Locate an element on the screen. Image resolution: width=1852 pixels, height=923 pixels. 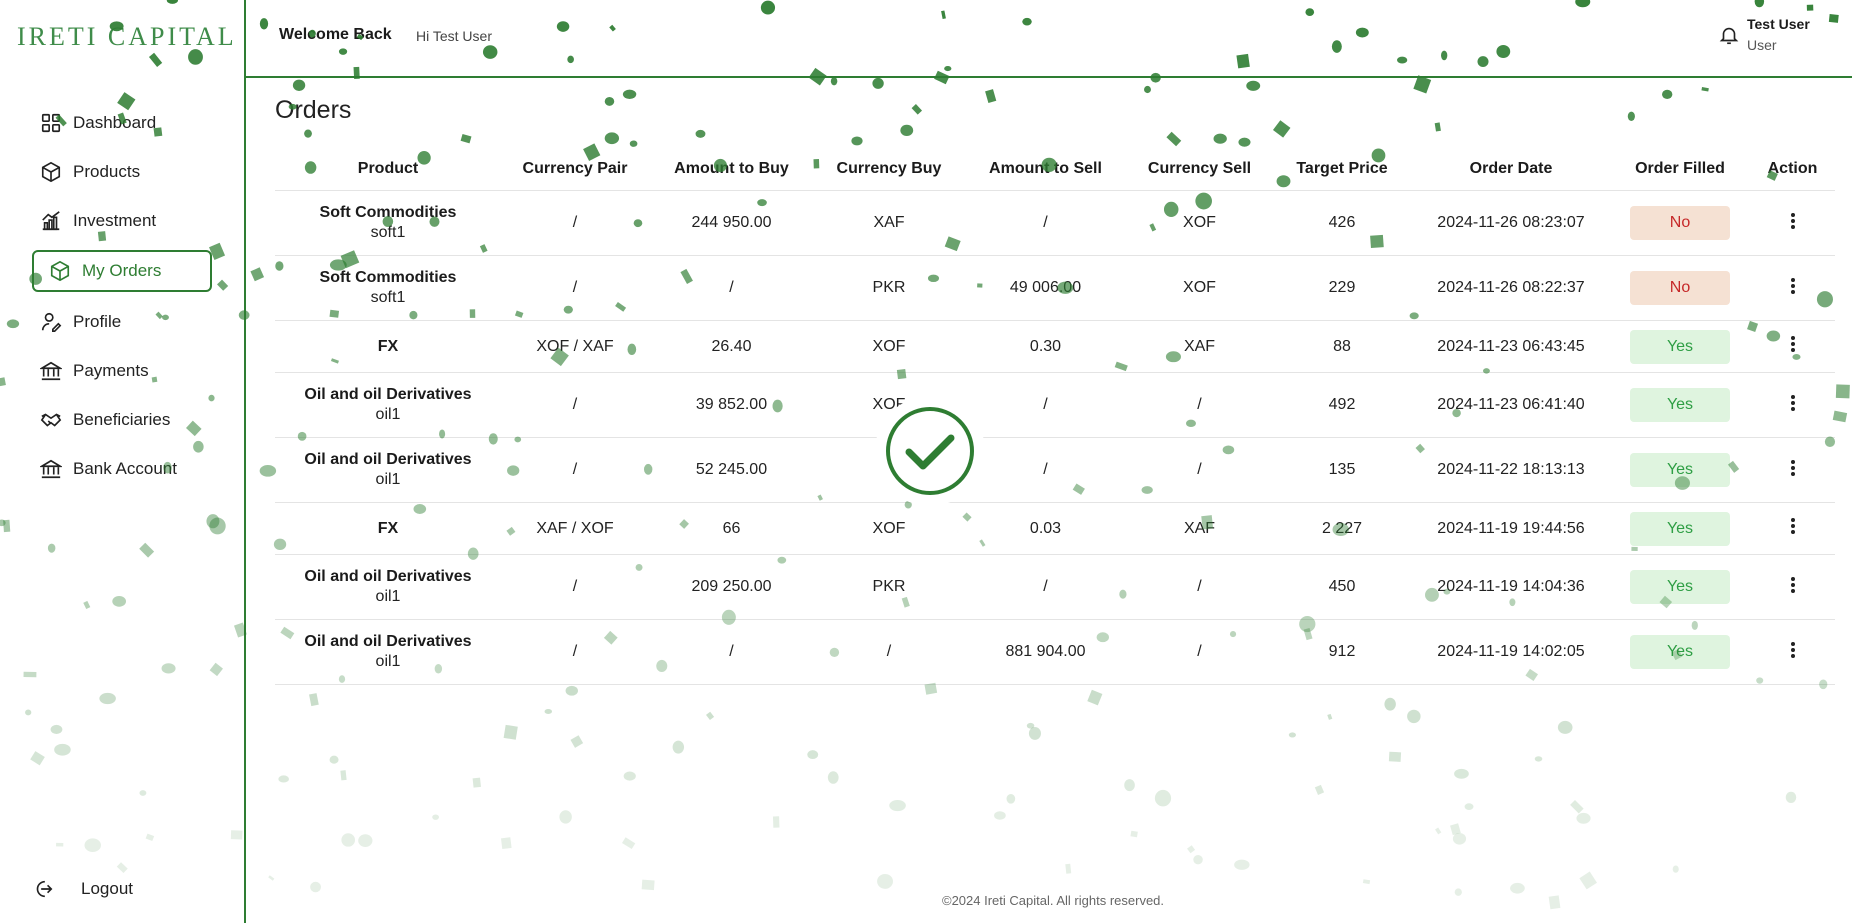
column-header-target-price: Target Price is located at coordinates (1342, 169).